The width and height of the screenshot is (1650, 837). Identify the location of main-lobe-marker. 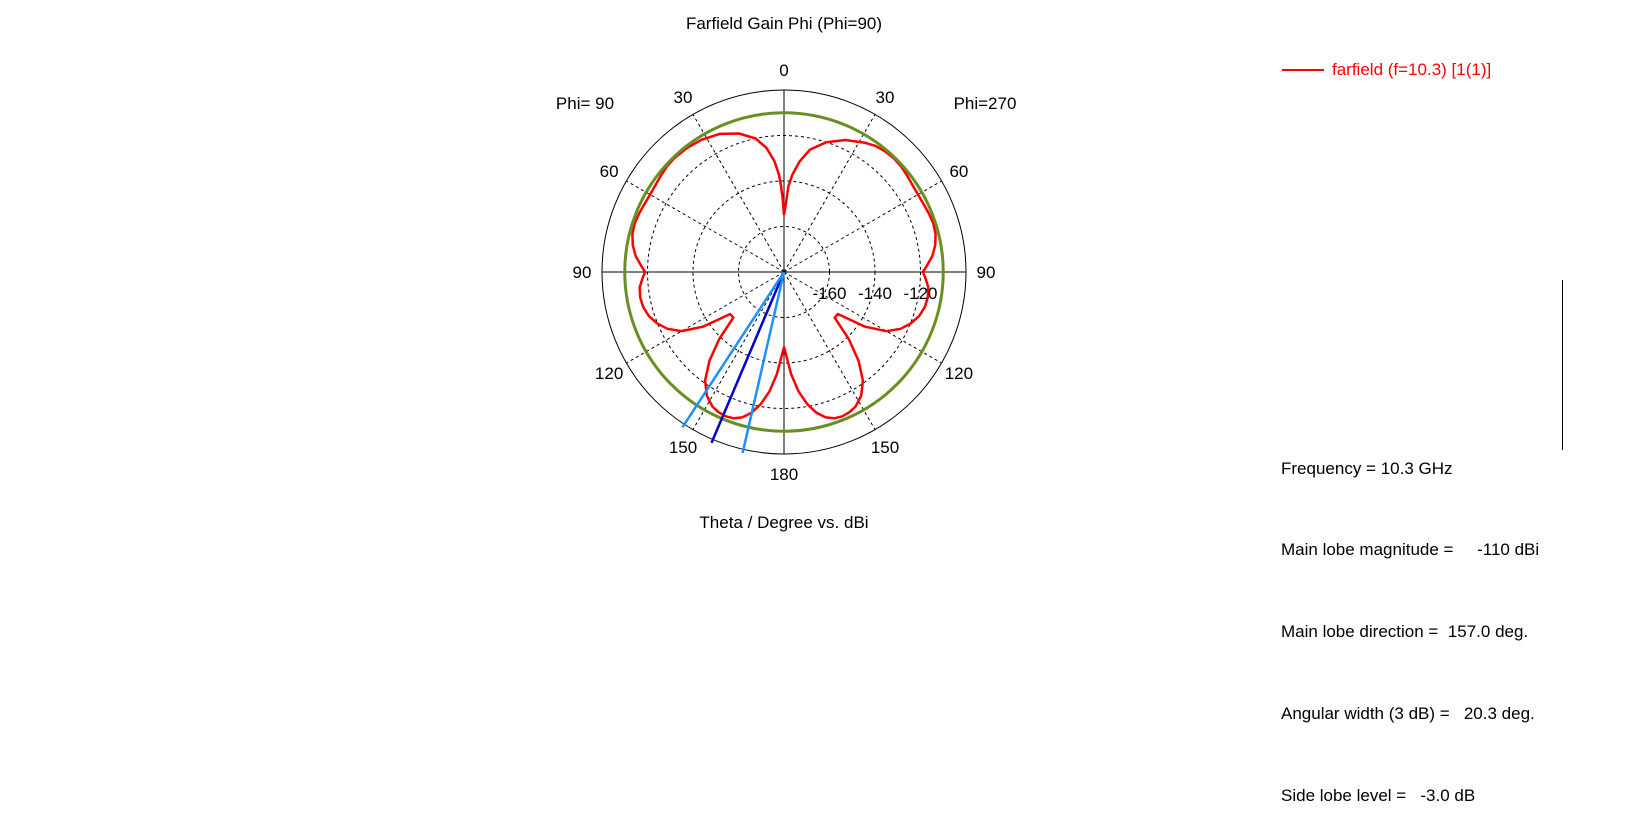
(748, 357).